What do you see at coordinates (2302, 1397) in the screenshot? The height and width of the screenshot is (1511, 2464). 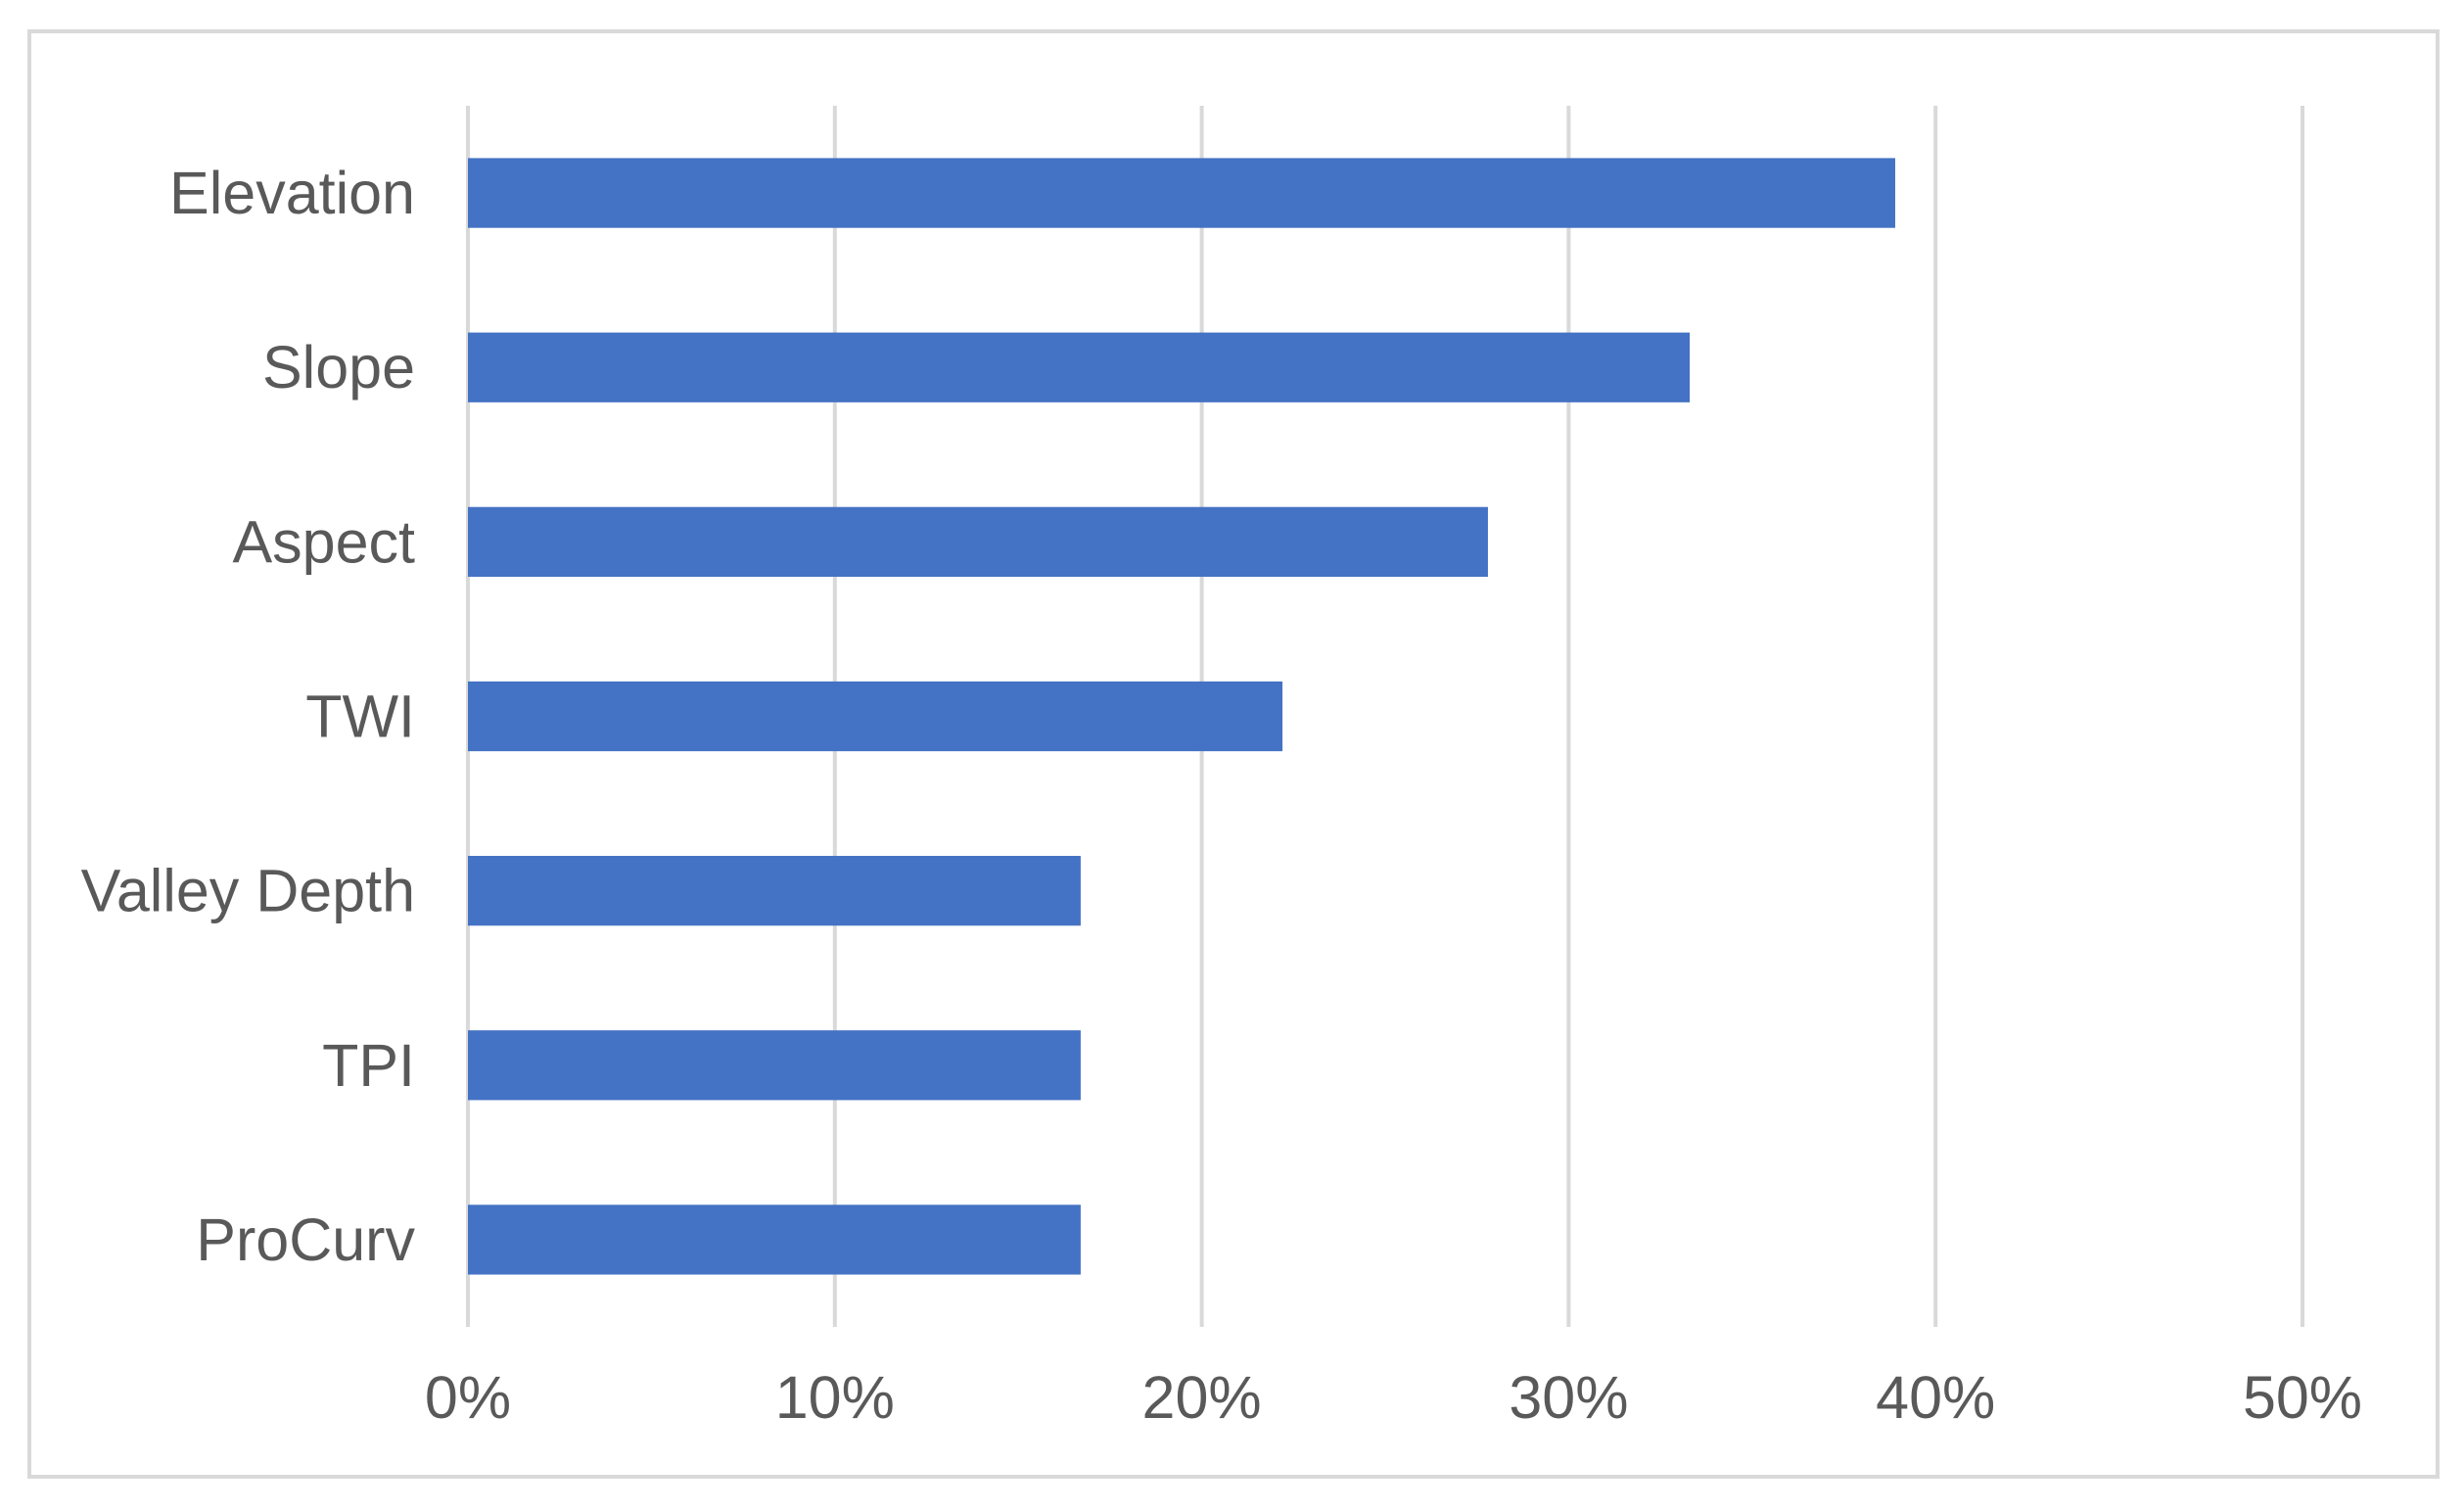 I see `x-tick-label: 50%` at bounding box center [2302, 1397].